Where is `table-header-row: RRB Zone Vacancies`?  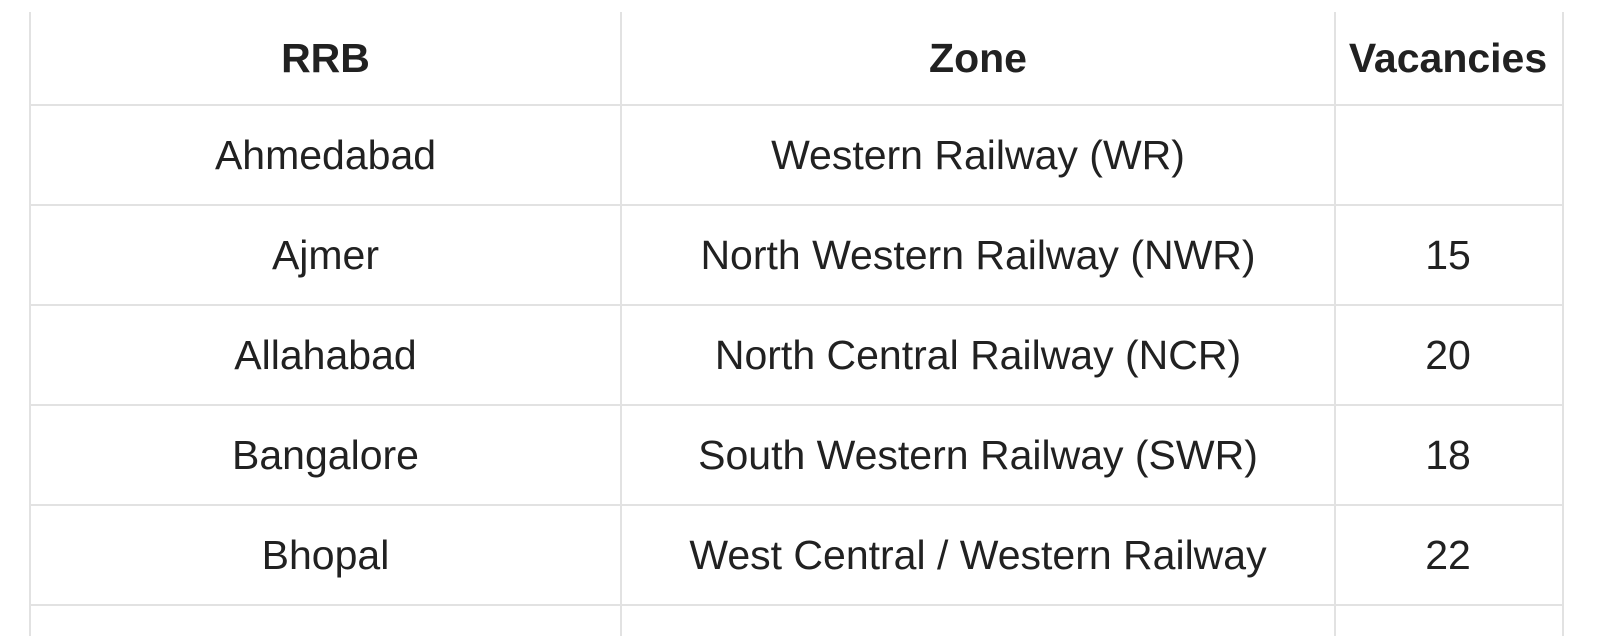
table-header-row: RRB Zone Vacancies is located at coordinates (796, 59).